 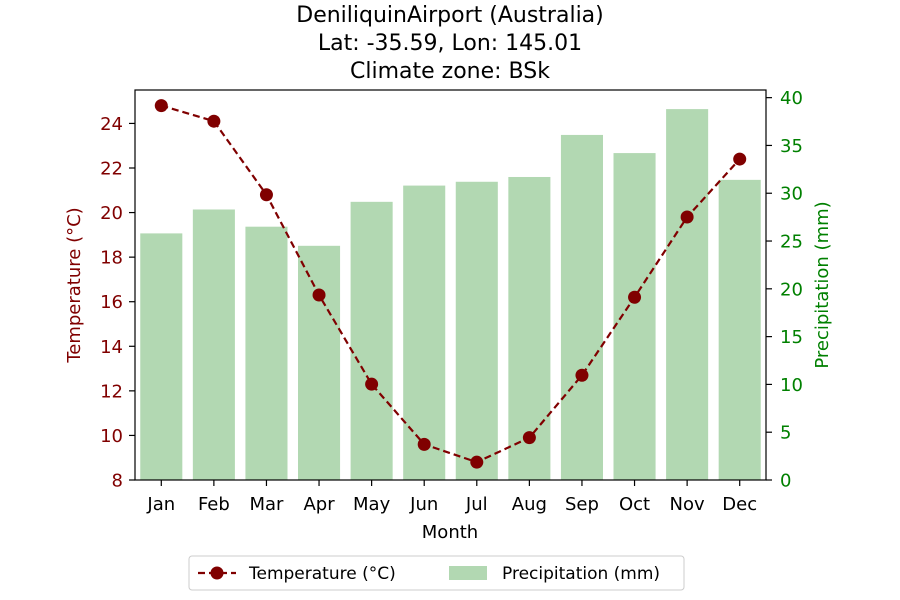 What do you see at coordinates (111, 169) in the screenshot?
I see `temperature-tick-label: 22` at bounding box center [111, 169].